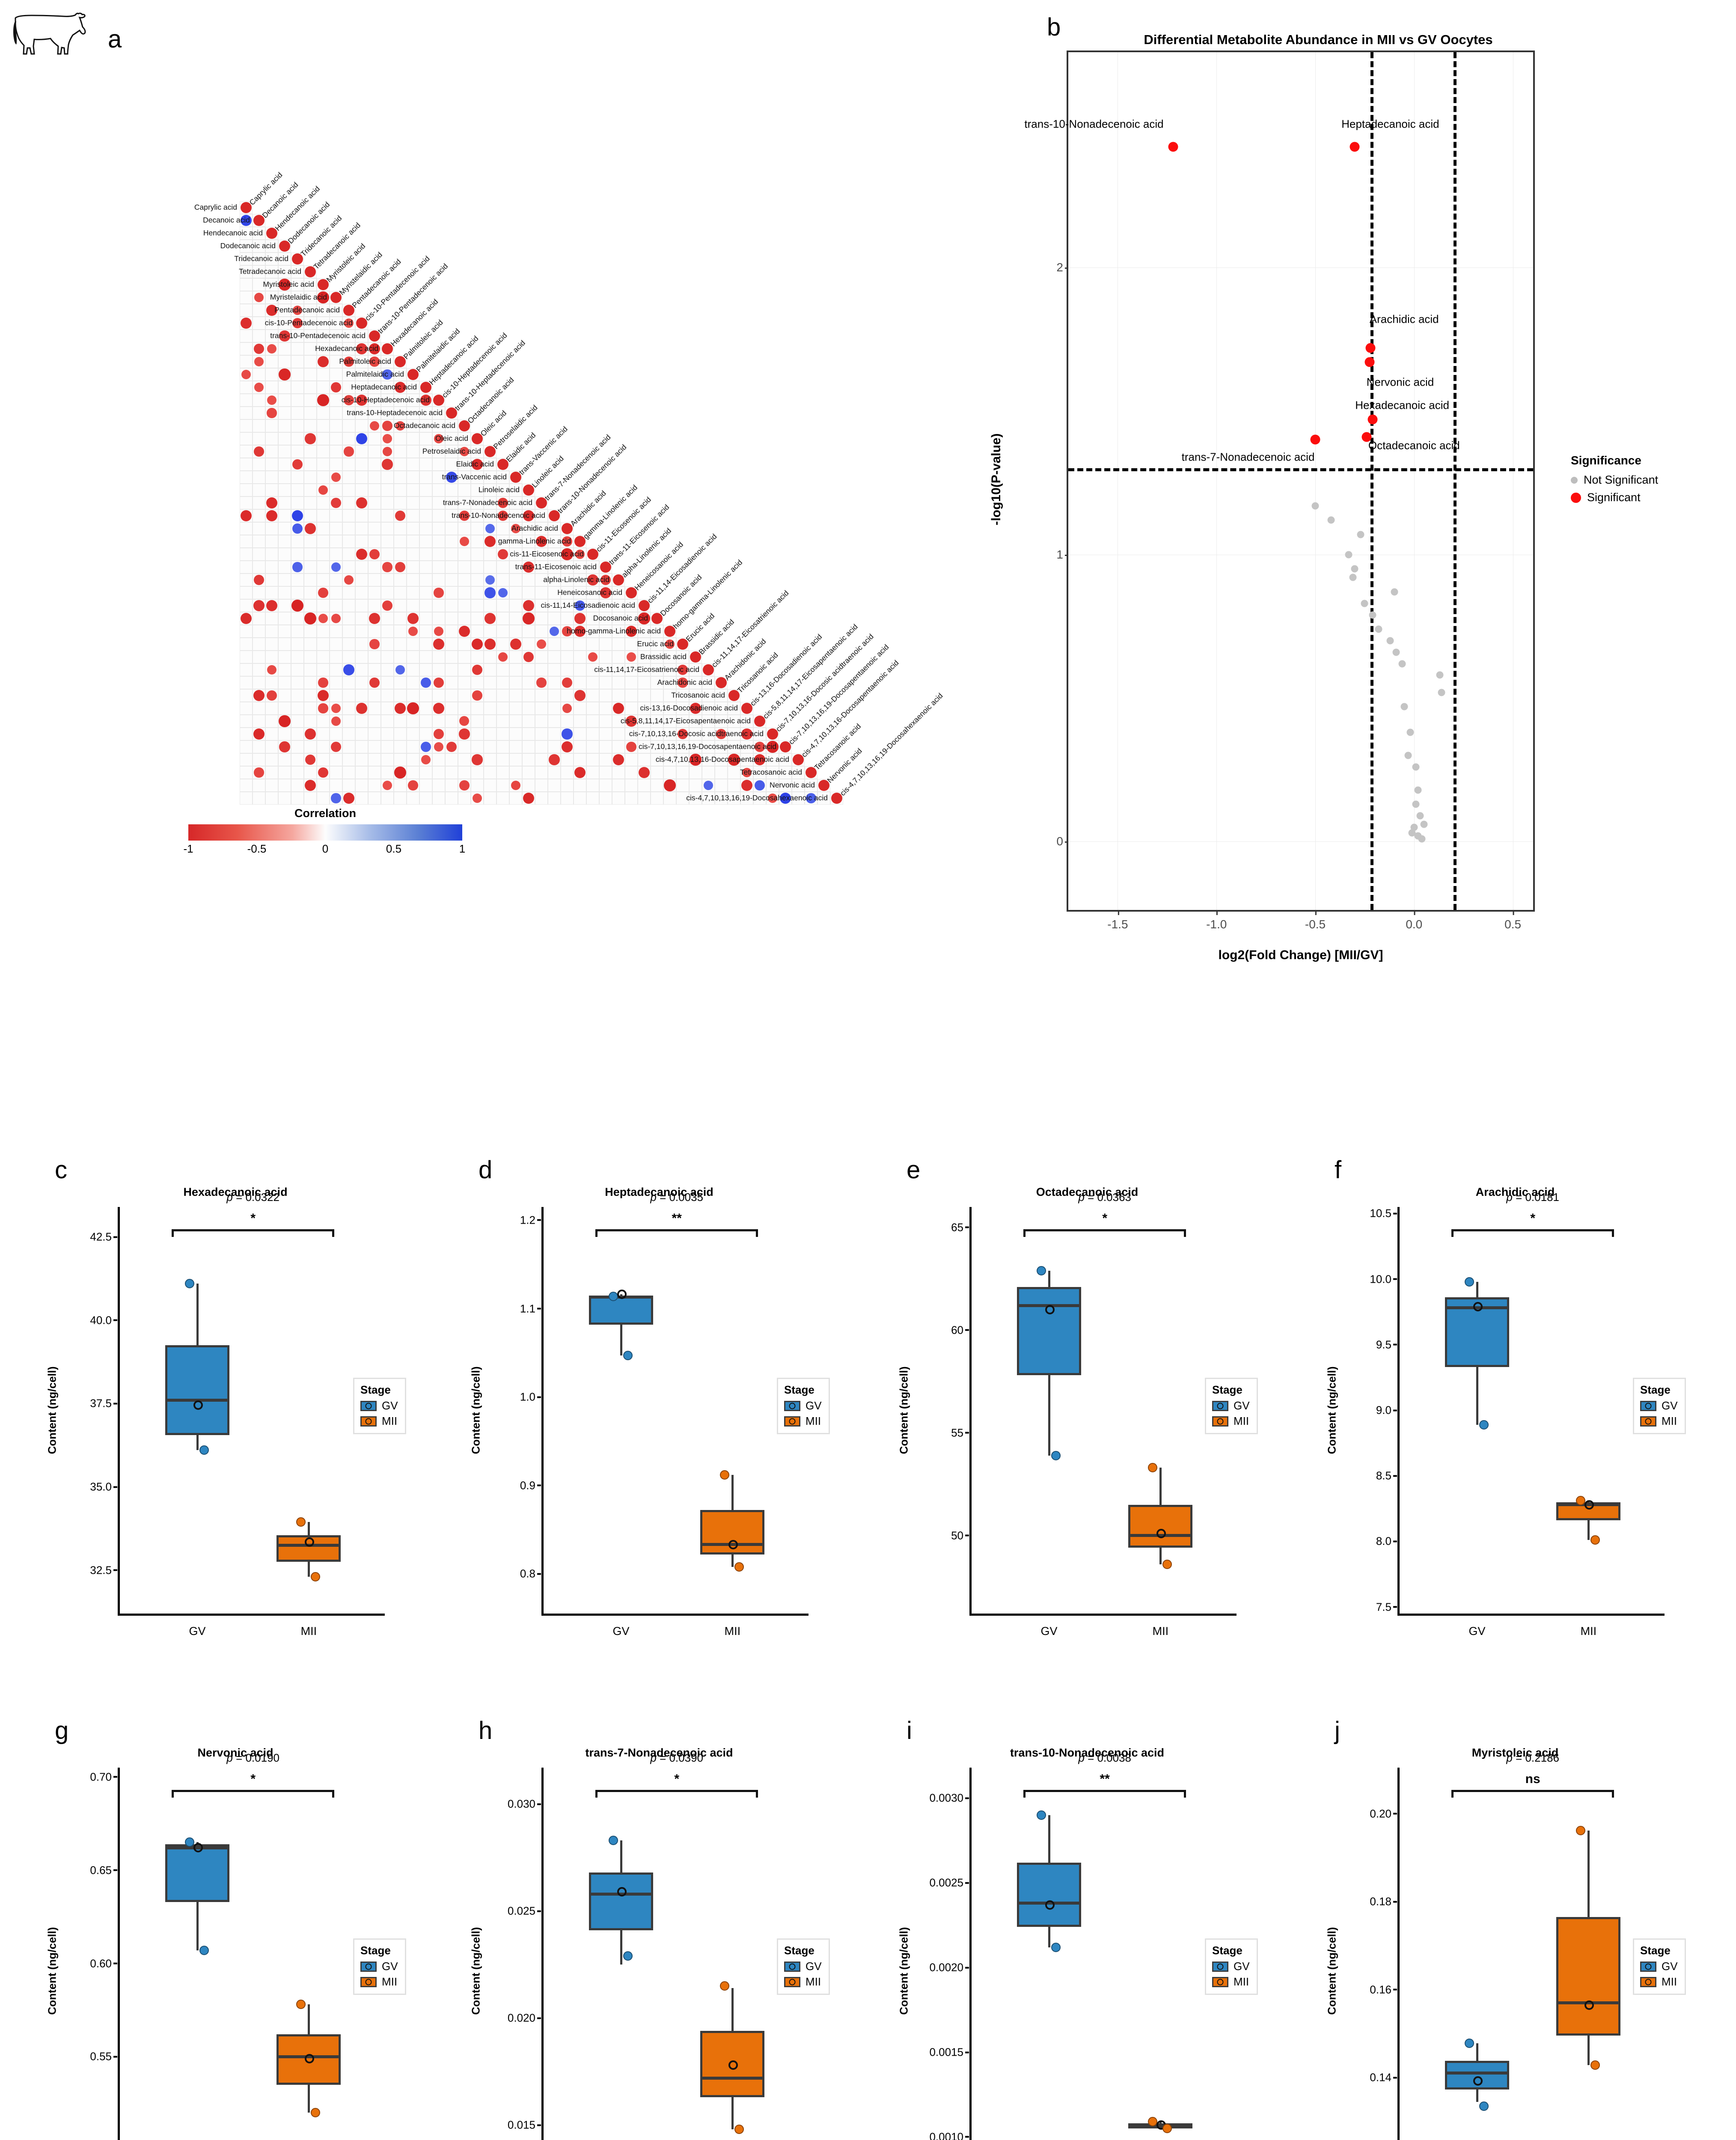 The height and width of the screenshot is (2140, 1736). Describe the element at coordinates (1615, 497) in the screenshot. I see `legend-item-significant: Significant` at that location.